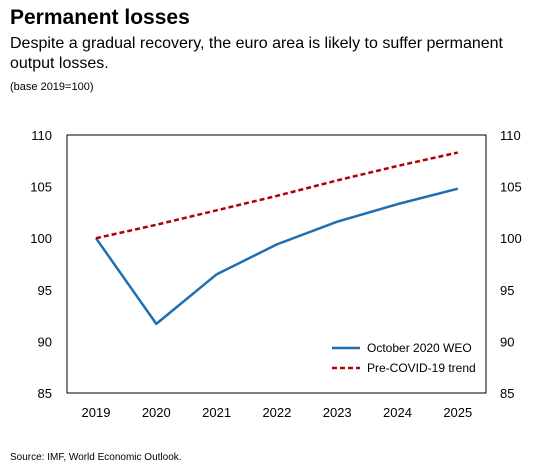  Describe the element at coordinates (511, 187) in the screenshot. I see `y-tick-right-105: 105` at that location.